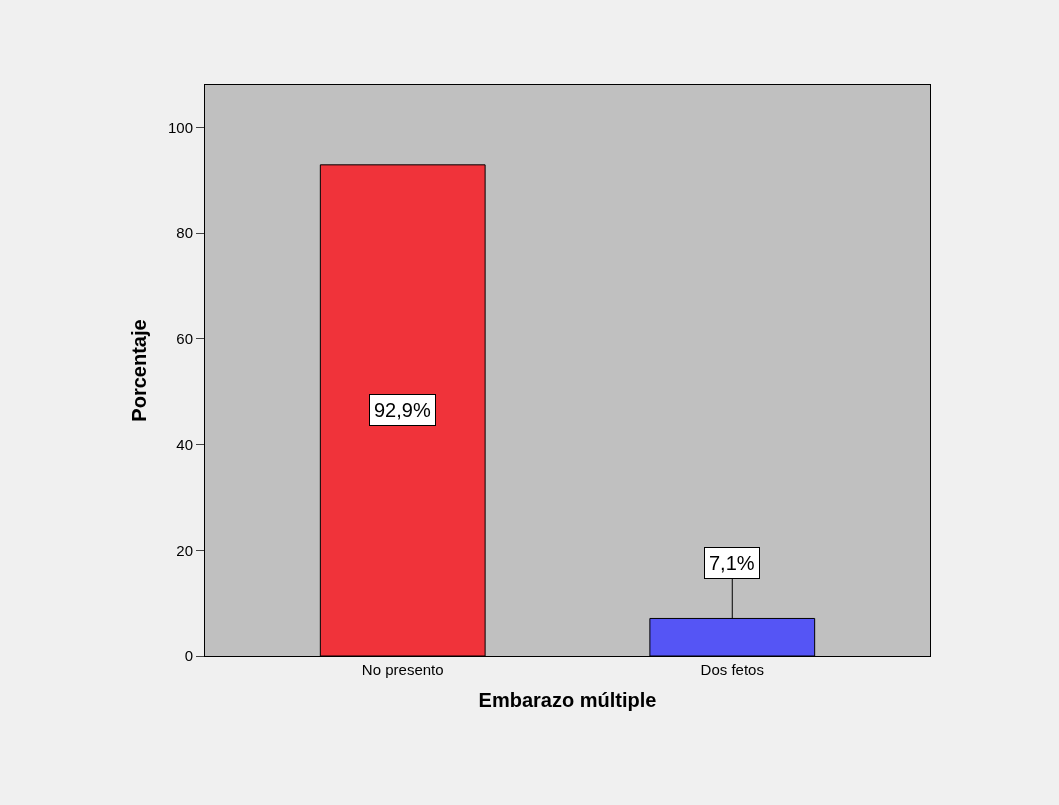  Describe the element at coordinates (184, 339) in the screenshot. I see `y-tick-label: 60` at that location.